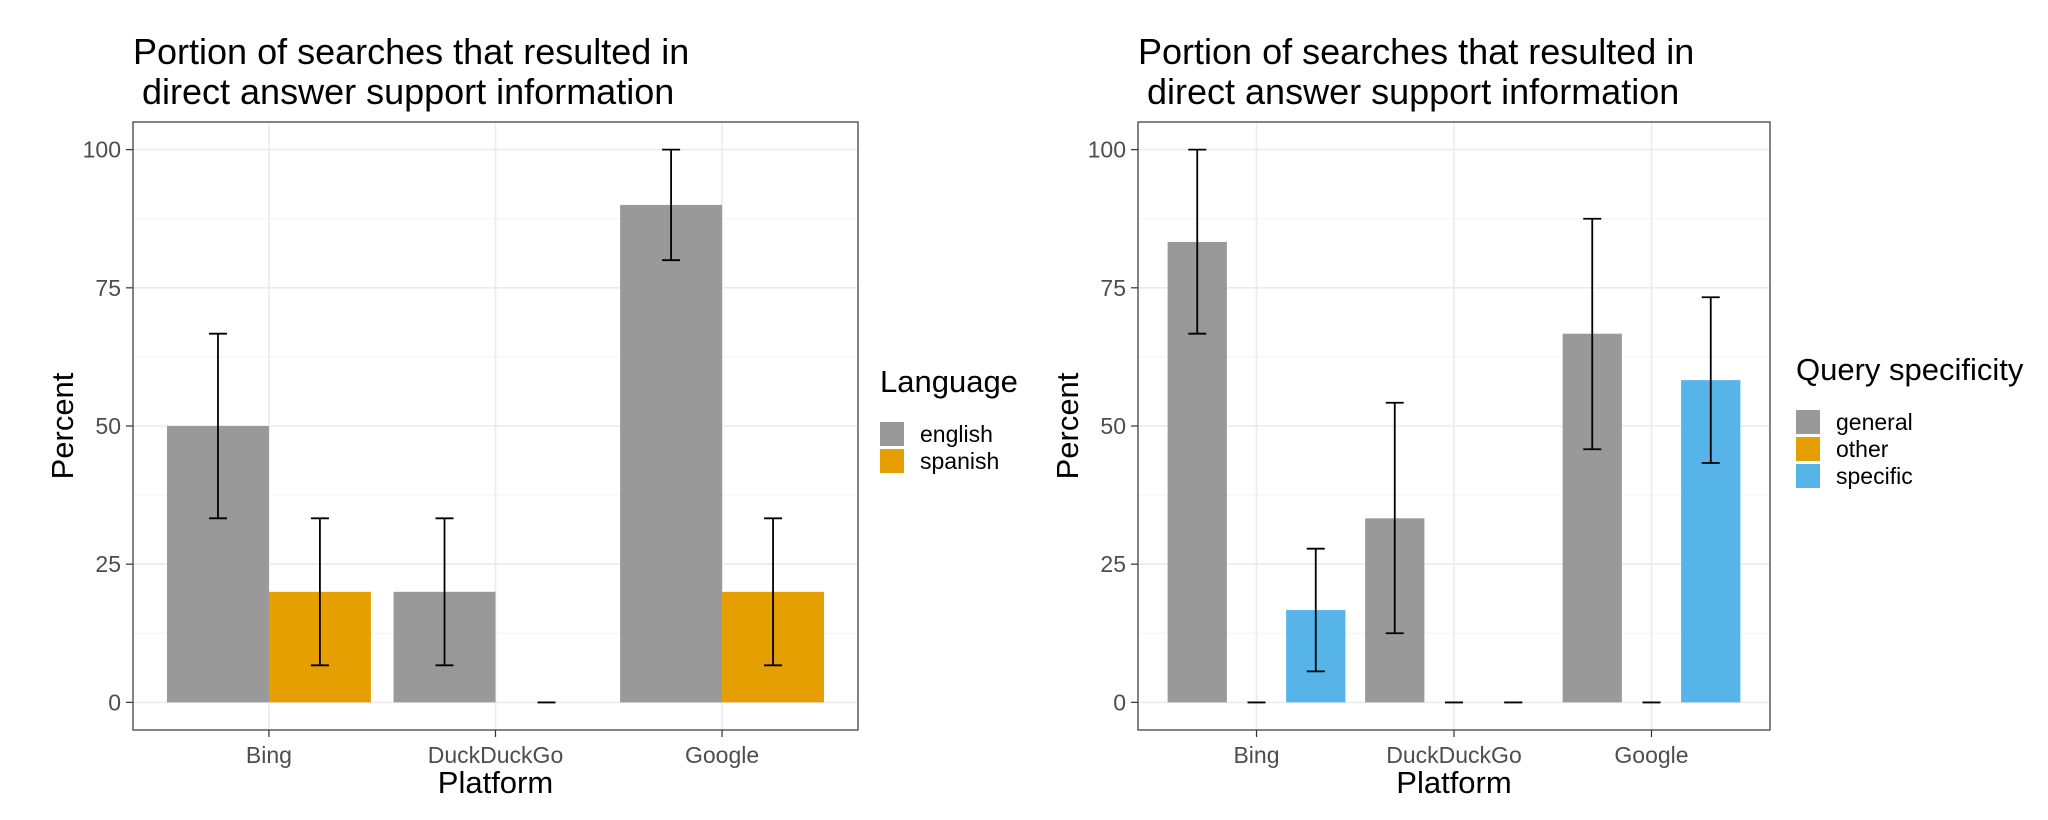 This screenshot has height=820, width=2048. Describe the element at coordinates (546, 610) in the screenshot. I see `series-spanish` at that location.